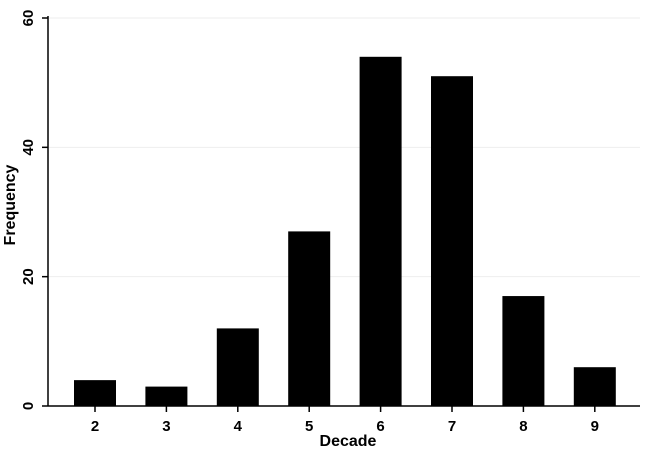  I want to click on x-tick-label: 7, so click(452, 426).